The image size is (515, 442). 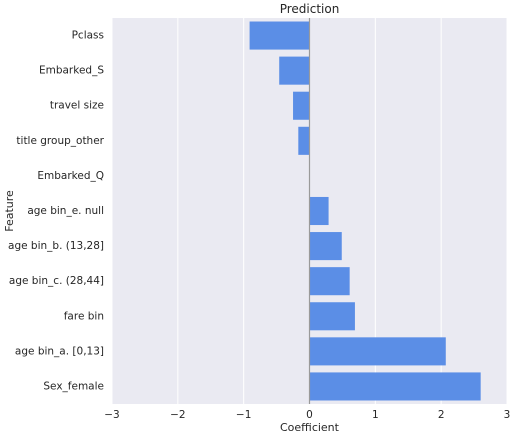 I want to click on y-tick-label: age bin_c. (28,44], so click(x=56, y=281).